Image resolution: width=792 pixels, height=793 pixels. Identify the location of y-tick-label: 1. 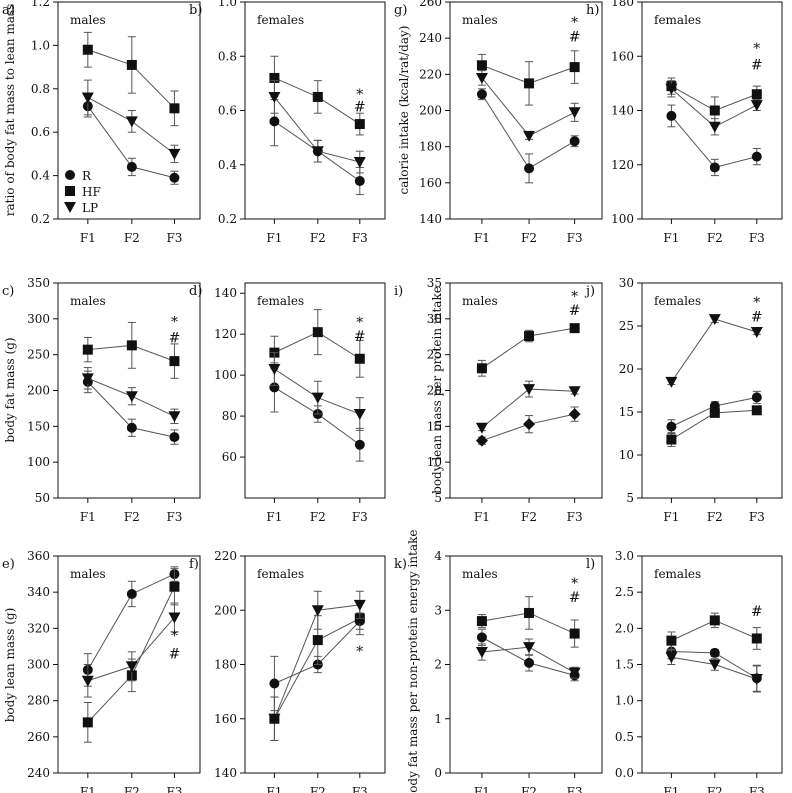
(438, 719).